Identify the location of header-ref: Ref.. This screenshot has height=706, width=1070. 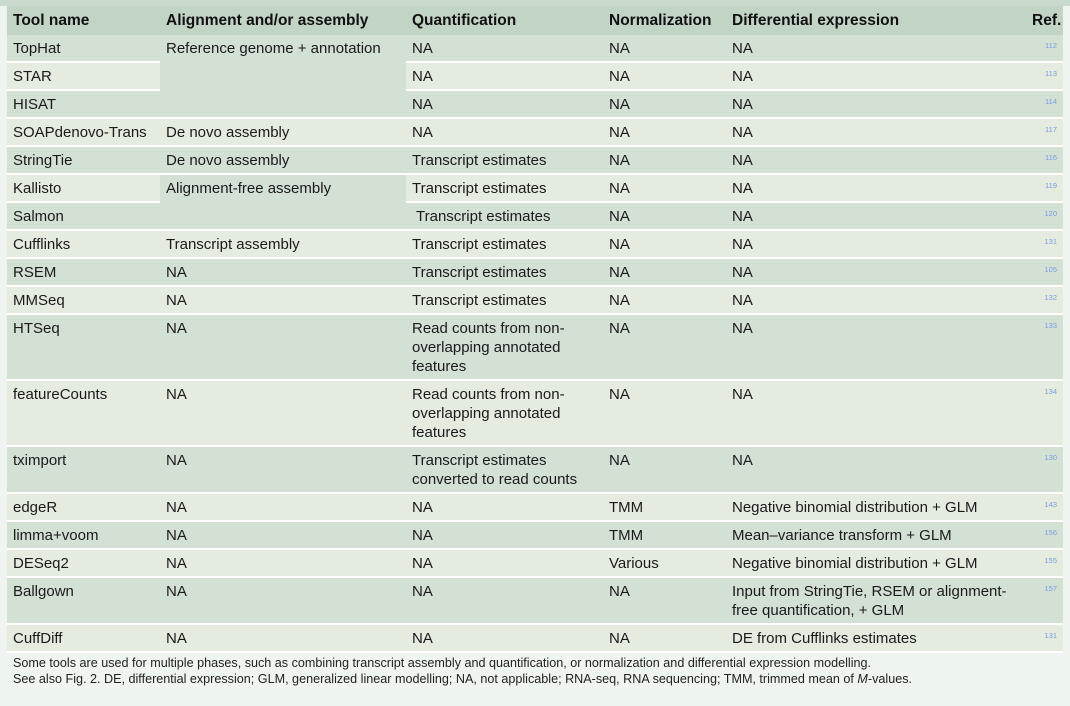
(1044, 20).